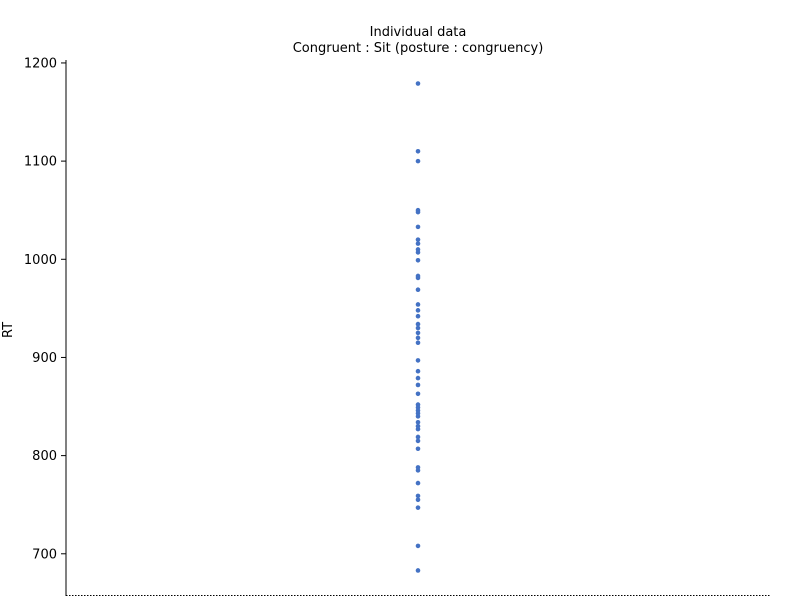  Describe the element at coordinates (8, 330) in the screenshot. I see `y-axis-label: RT` at that location.